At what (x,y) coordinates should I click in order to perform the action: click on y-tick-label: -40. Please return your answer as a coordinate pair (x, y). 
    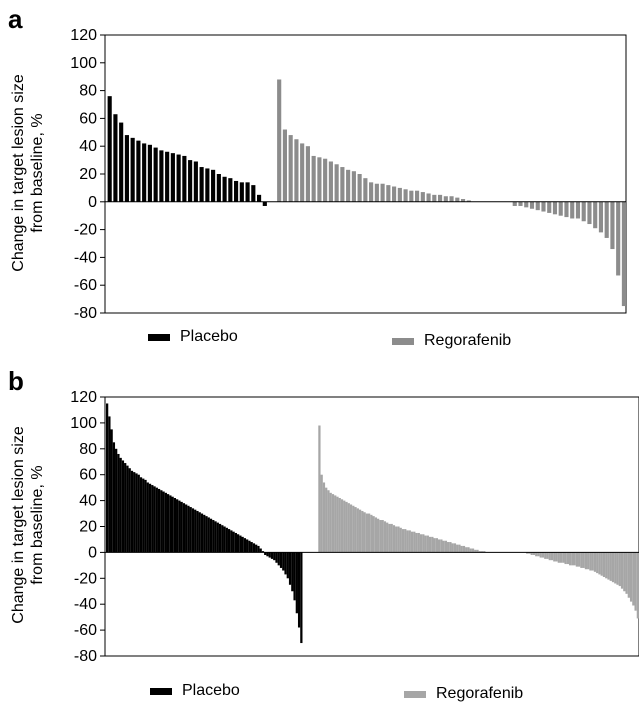
    Looking at the image, I should click on (85, 604).